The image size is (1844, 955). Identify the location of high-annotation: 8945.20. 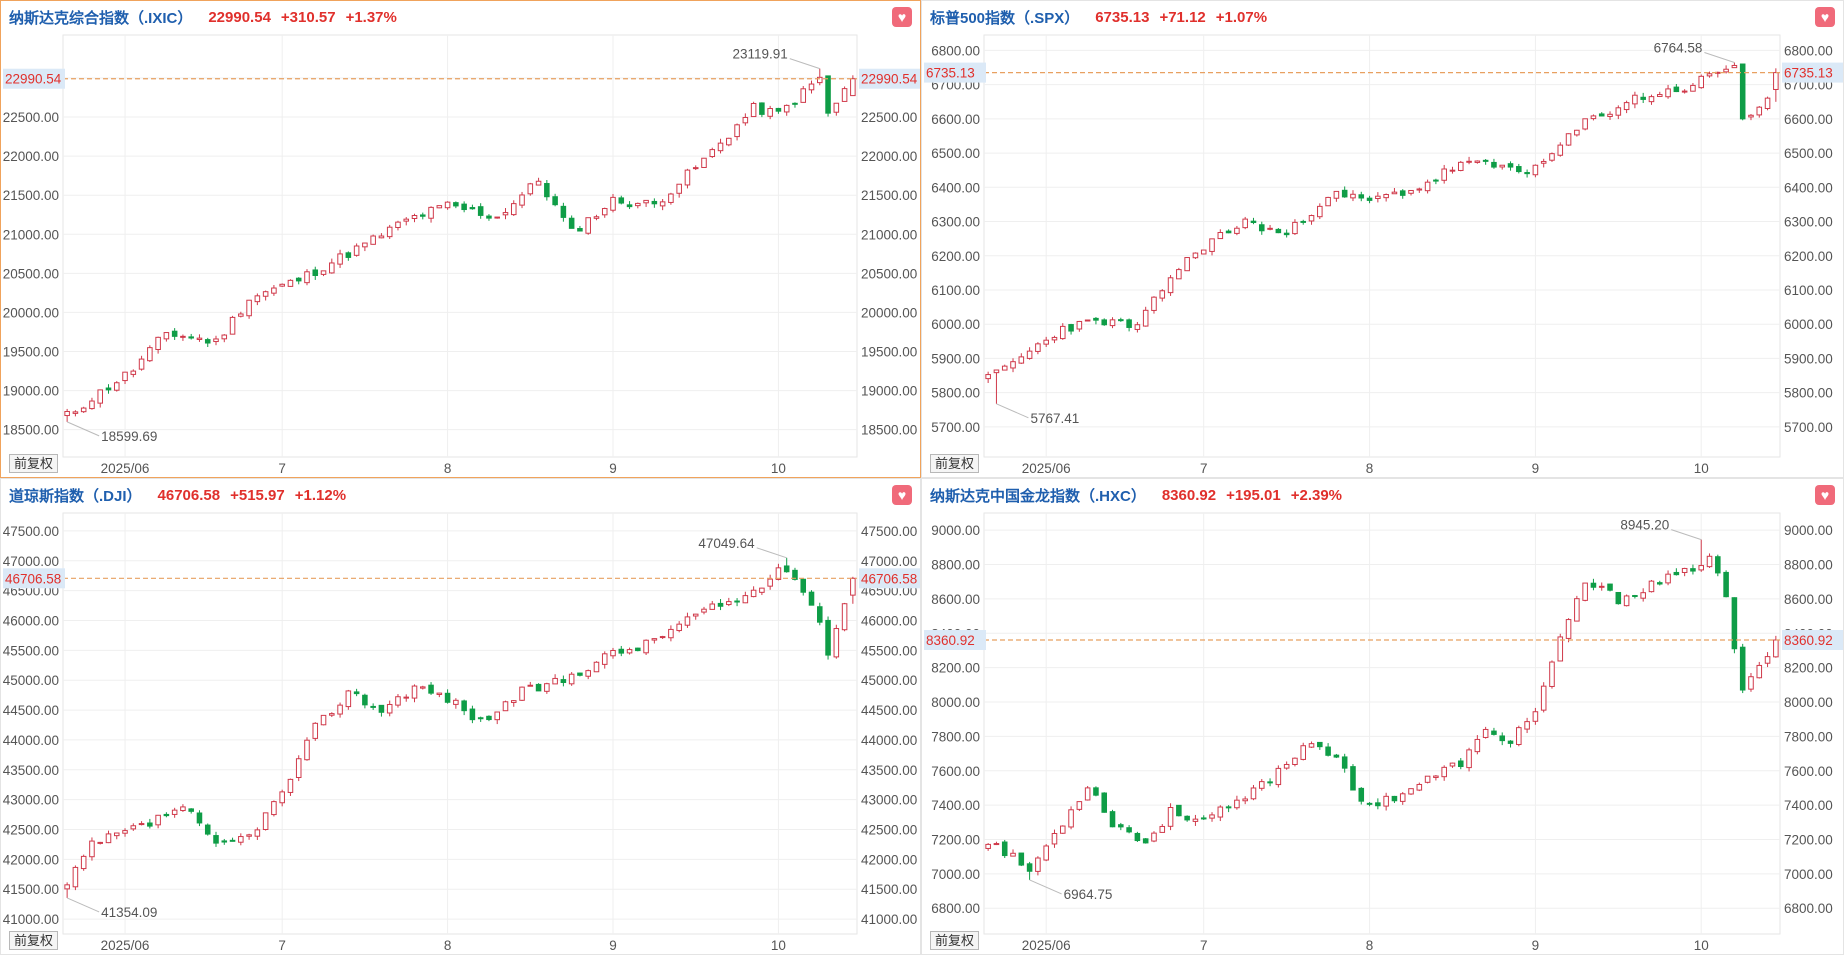
(1644, 525).